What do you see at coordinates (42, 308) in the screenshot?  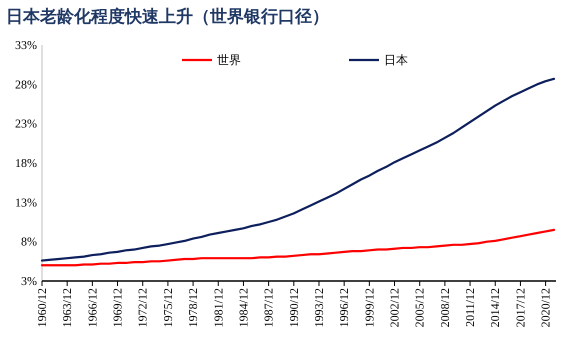 I see `x-tick-label: 1960/12` at bounding box center [42, 308].